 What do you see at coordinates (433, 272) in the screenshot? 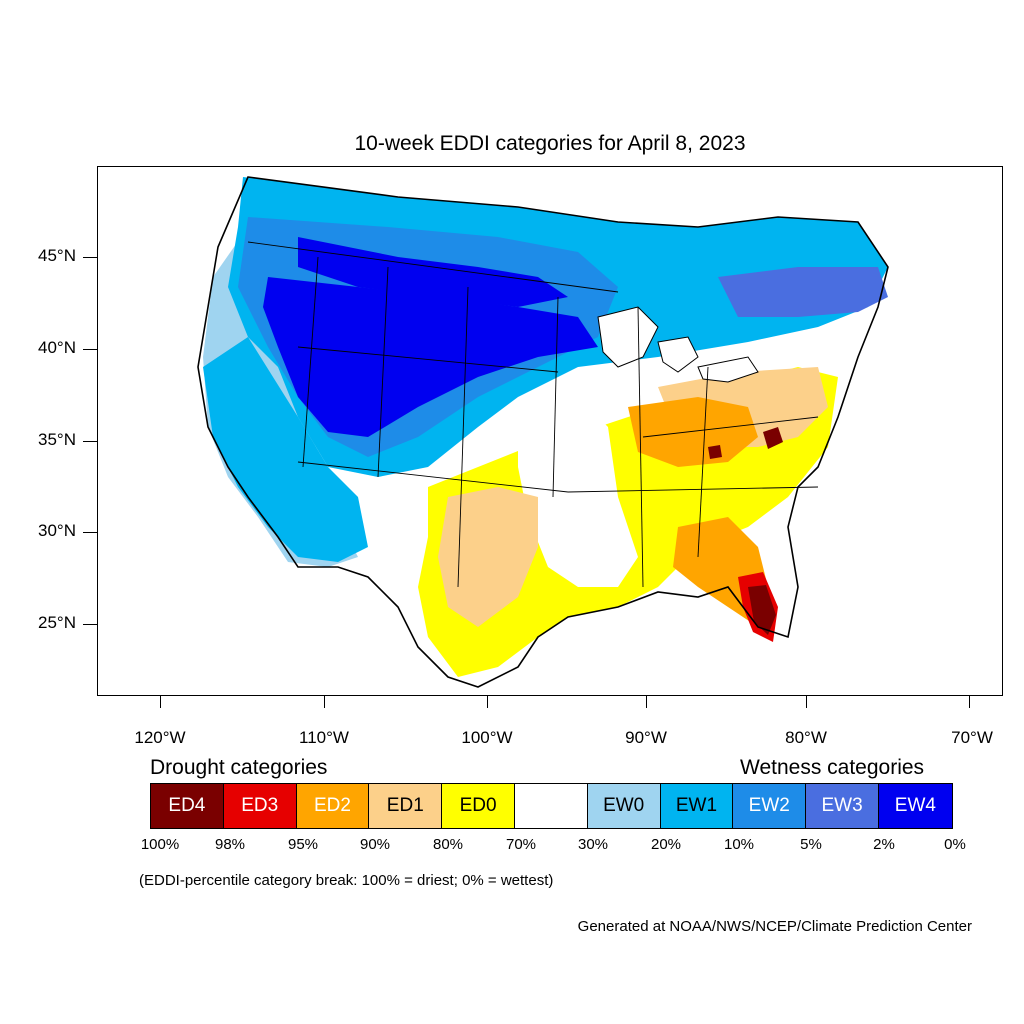
I see `region-ew4-north` at bounding box center [433, 272].